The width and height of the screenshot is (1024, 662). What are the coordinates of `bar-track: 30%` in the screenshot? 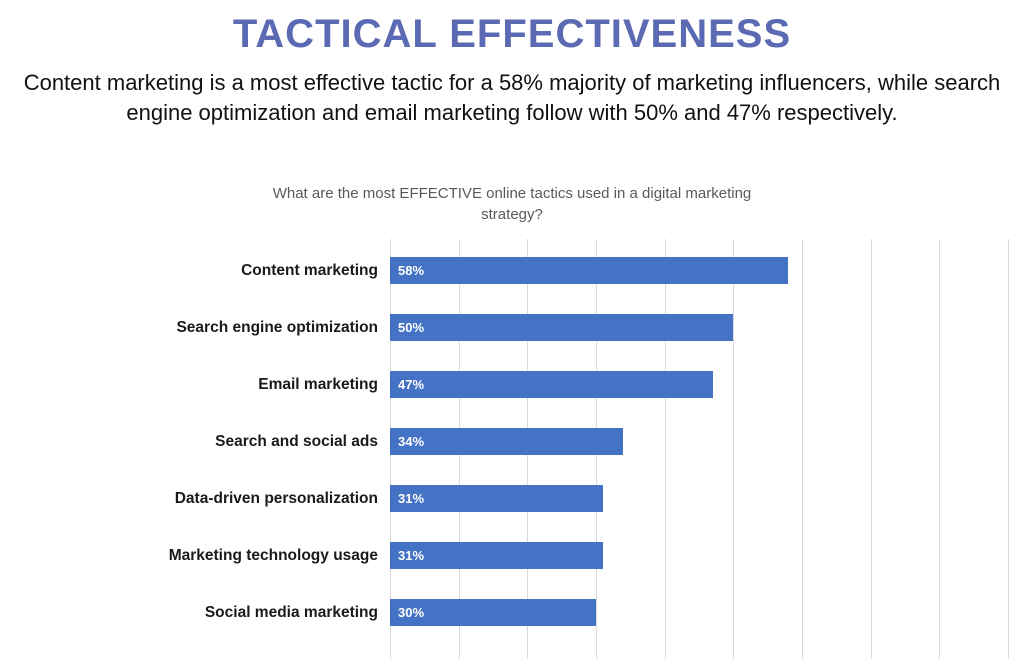 It's located at (699, 613).